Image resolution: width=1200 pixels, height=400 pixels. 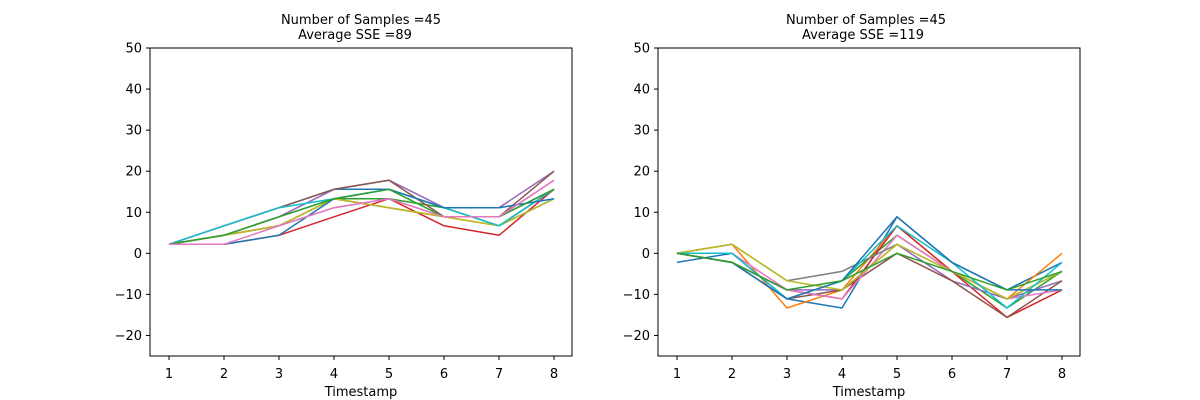 What do you see at coordinates (355, 35) in the screenshot?
I see `chart-title-line-2: Average SSE =89` at bounding box center [355, 35].